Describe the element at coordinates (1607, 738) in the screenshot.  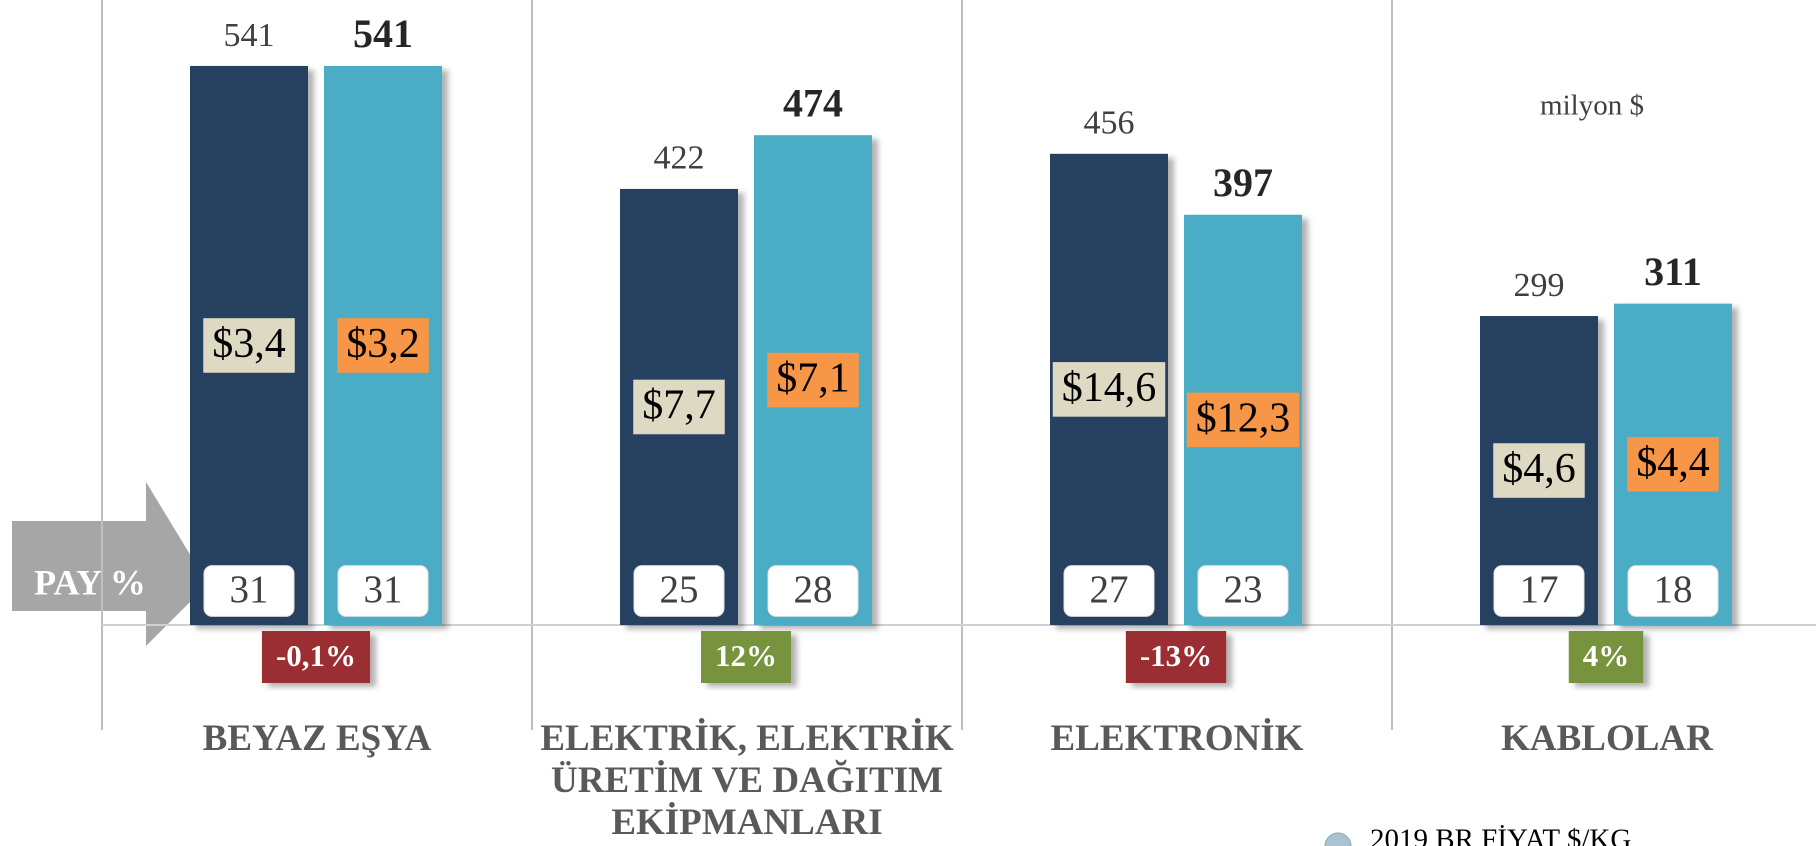
I see `category-label: KABLOLAR` at that location.